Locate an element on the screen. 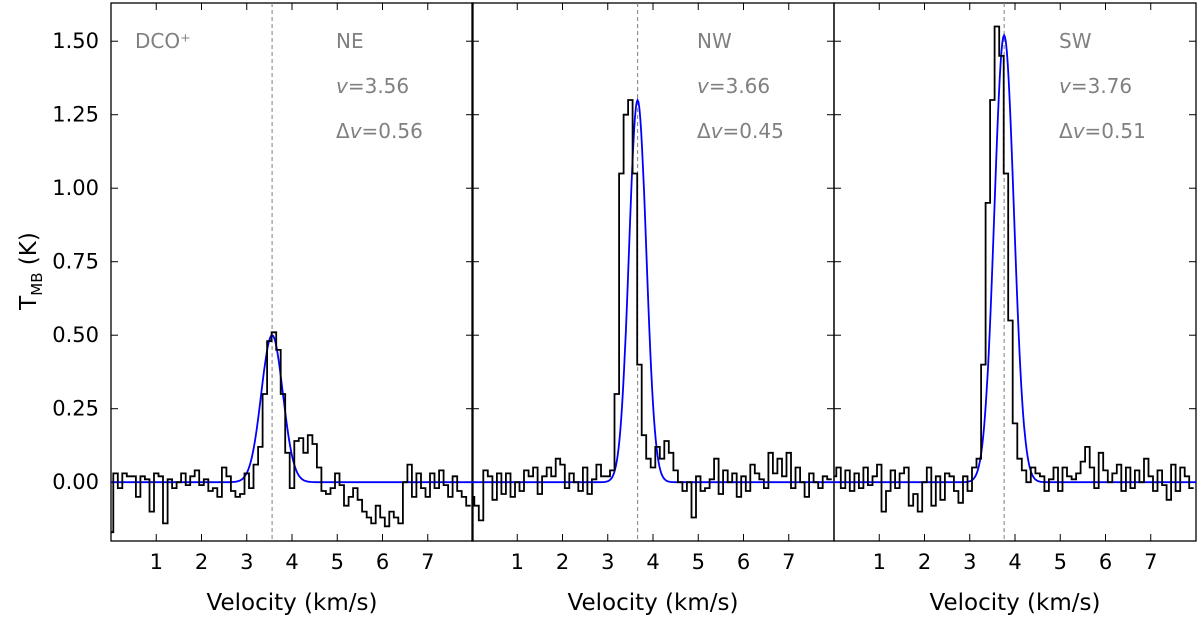 The width and height of the screenshot is (1200, 618). velocity-annotation: v=3.76 is located at coordinates (1095, 86).